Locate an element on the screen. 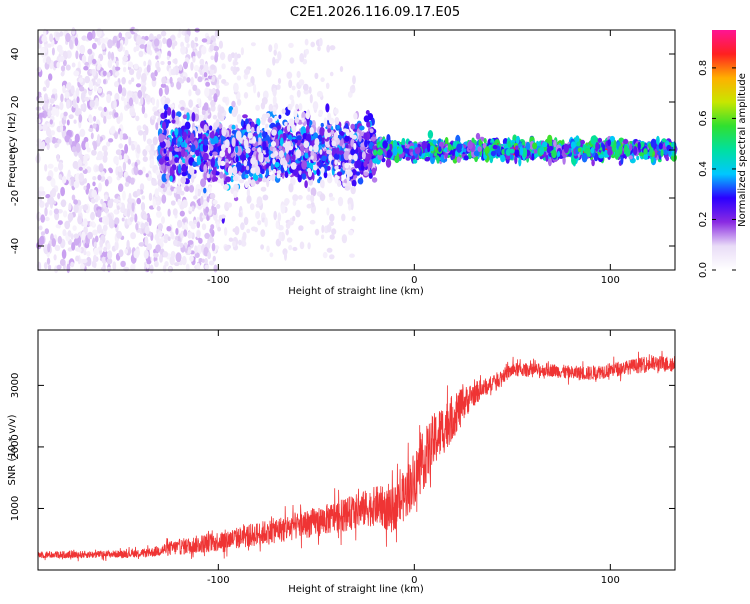 The image size is (750, 604). y-tick-label: 40 is located at coordinates (15, 54).